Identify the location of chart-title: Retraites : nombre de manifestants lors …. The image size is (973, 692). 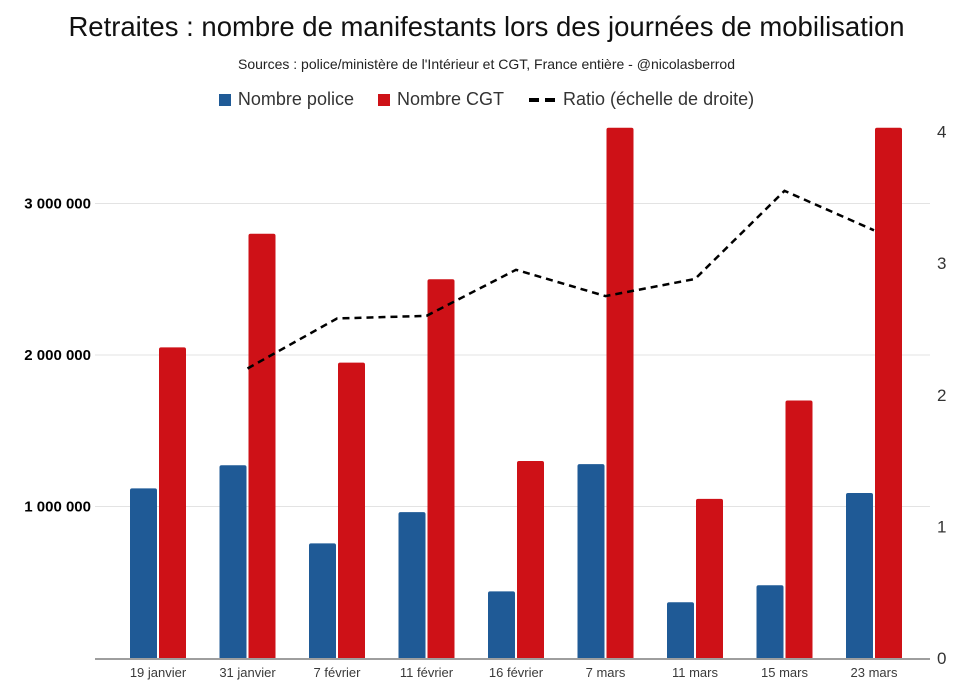
(486, 26).